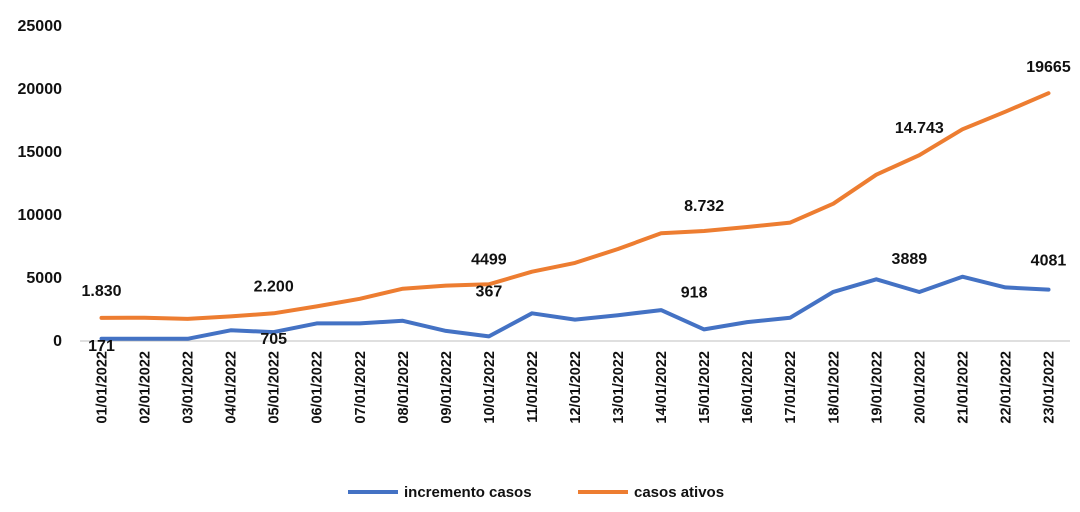  Describe the element at coordinates (232, 387) in the screenshot. I see `x-tick-label: 04/01/2022` at that location.